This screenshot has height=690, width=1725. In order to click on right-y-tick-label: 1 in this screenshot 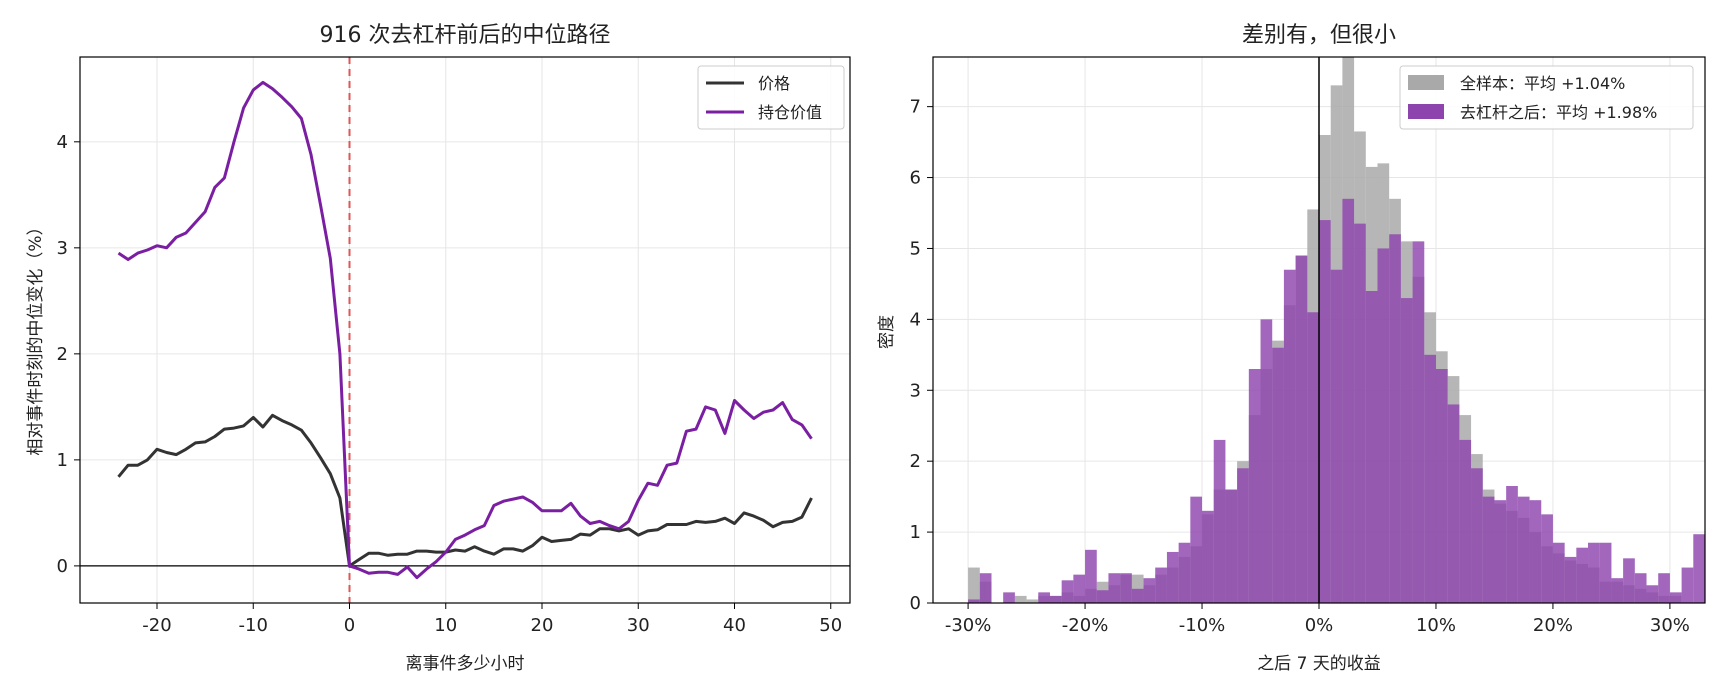, I will do `click(915, 532)`.